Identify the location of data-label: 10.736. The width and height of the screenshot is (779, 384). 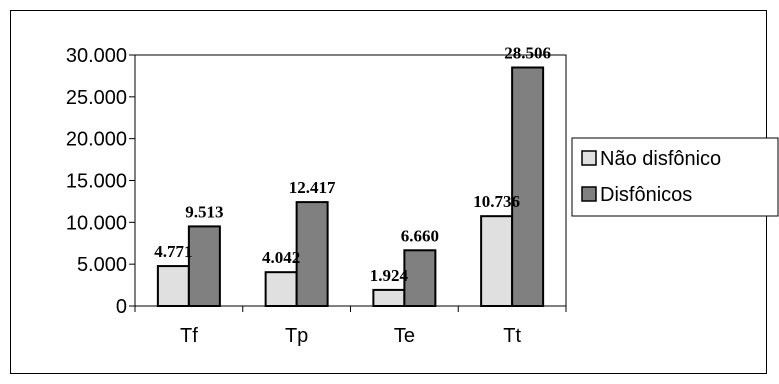
(496, 201).